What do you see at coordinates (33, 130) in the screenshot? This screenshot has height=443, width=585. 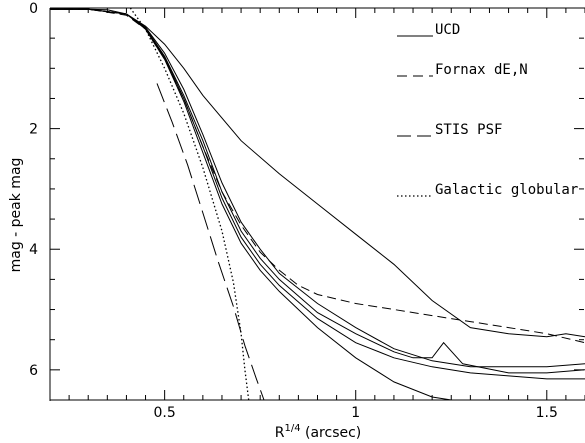 I see `y-tick-label: 2` at bounding box center [33, 130].